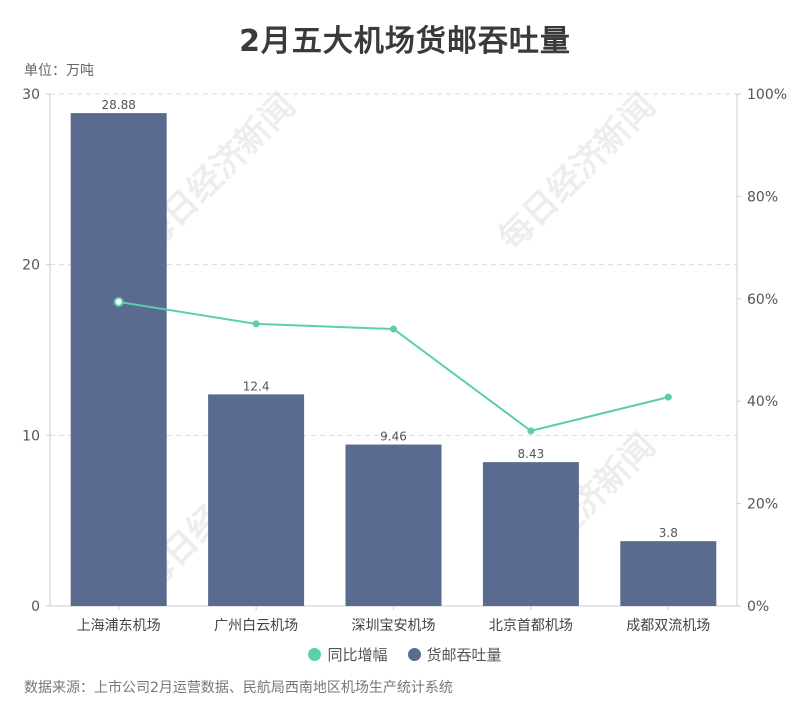 The height and width of the screenshot is (720, 810). Describe the element at coordinates (357, 655) in the screenshot. I see `legend-label: 同比增幅` at that location.